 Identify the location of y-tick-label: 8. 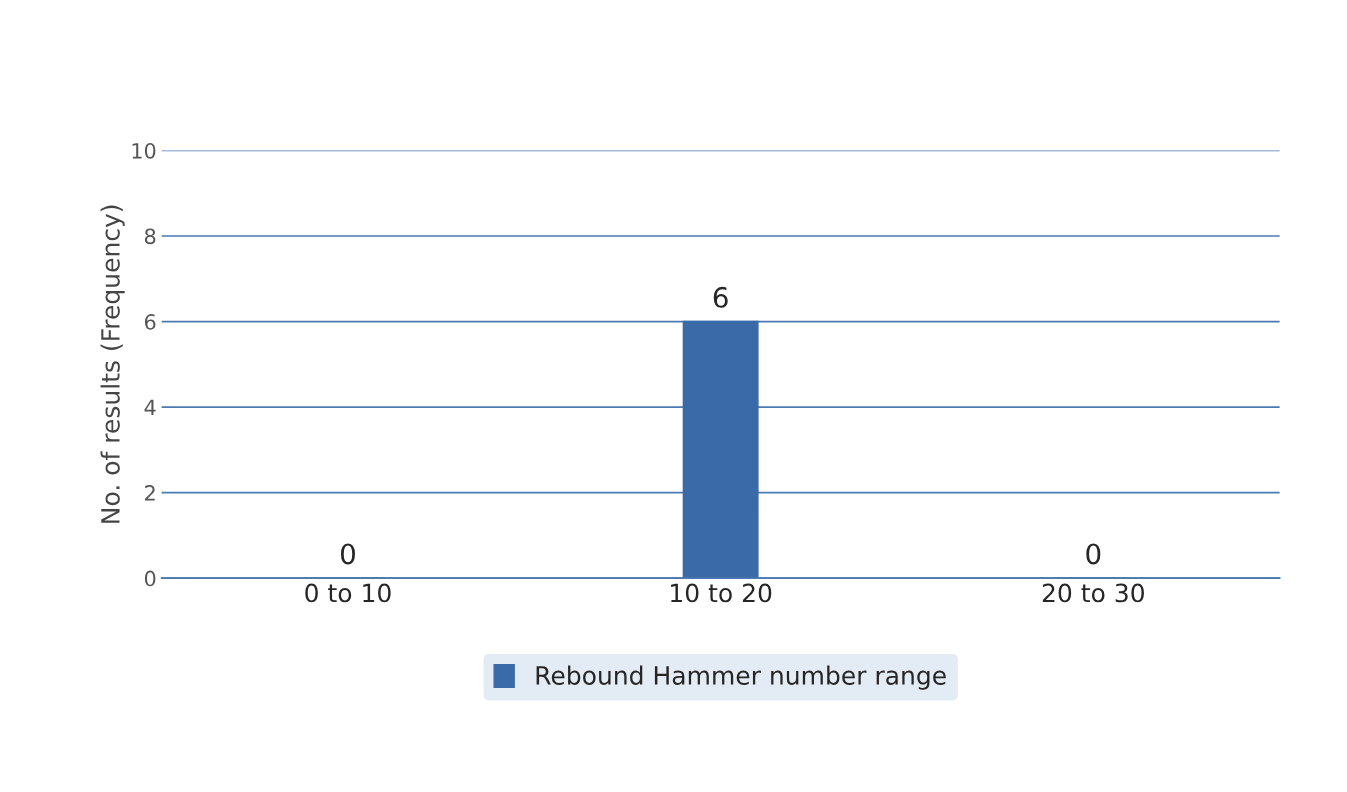
(150, 236).